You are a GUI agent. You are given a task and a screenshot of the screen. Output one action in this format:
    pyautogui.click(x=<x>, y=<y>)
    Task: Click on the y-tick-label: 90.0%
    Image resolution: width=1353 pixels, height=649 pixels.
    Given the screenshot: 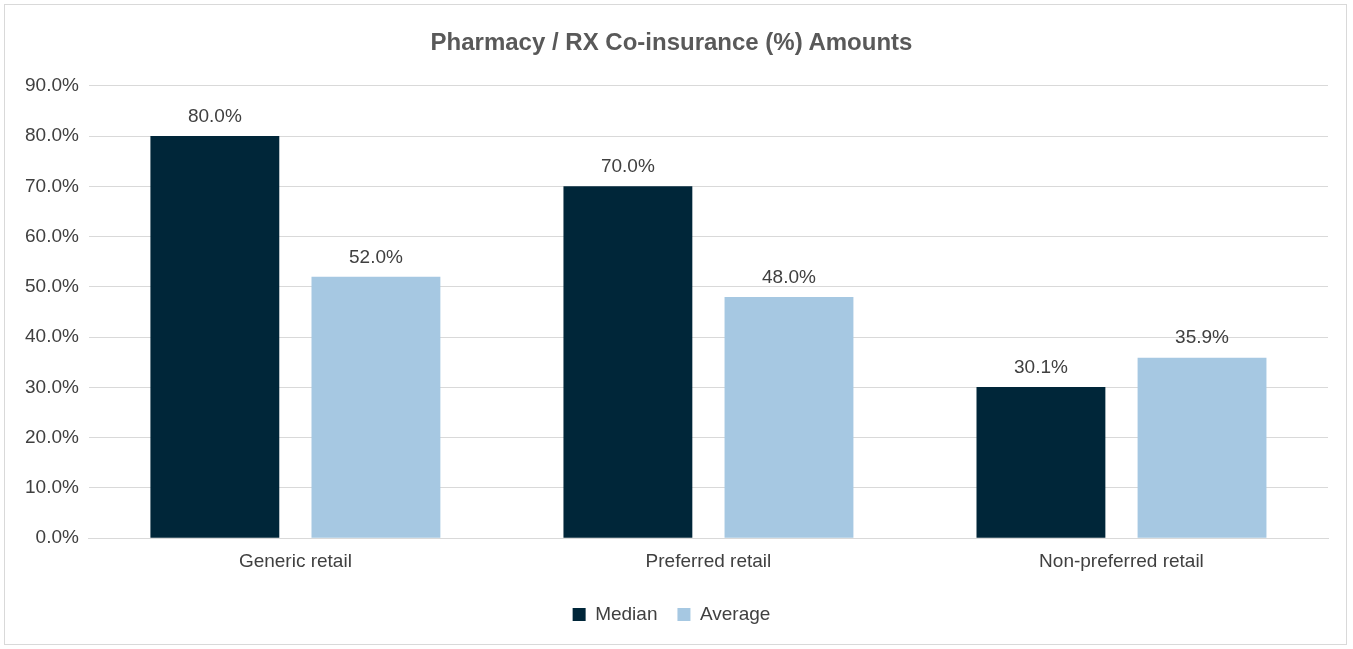 What is the action you would take?
    pyautogui.click(x=52, y=85)
    